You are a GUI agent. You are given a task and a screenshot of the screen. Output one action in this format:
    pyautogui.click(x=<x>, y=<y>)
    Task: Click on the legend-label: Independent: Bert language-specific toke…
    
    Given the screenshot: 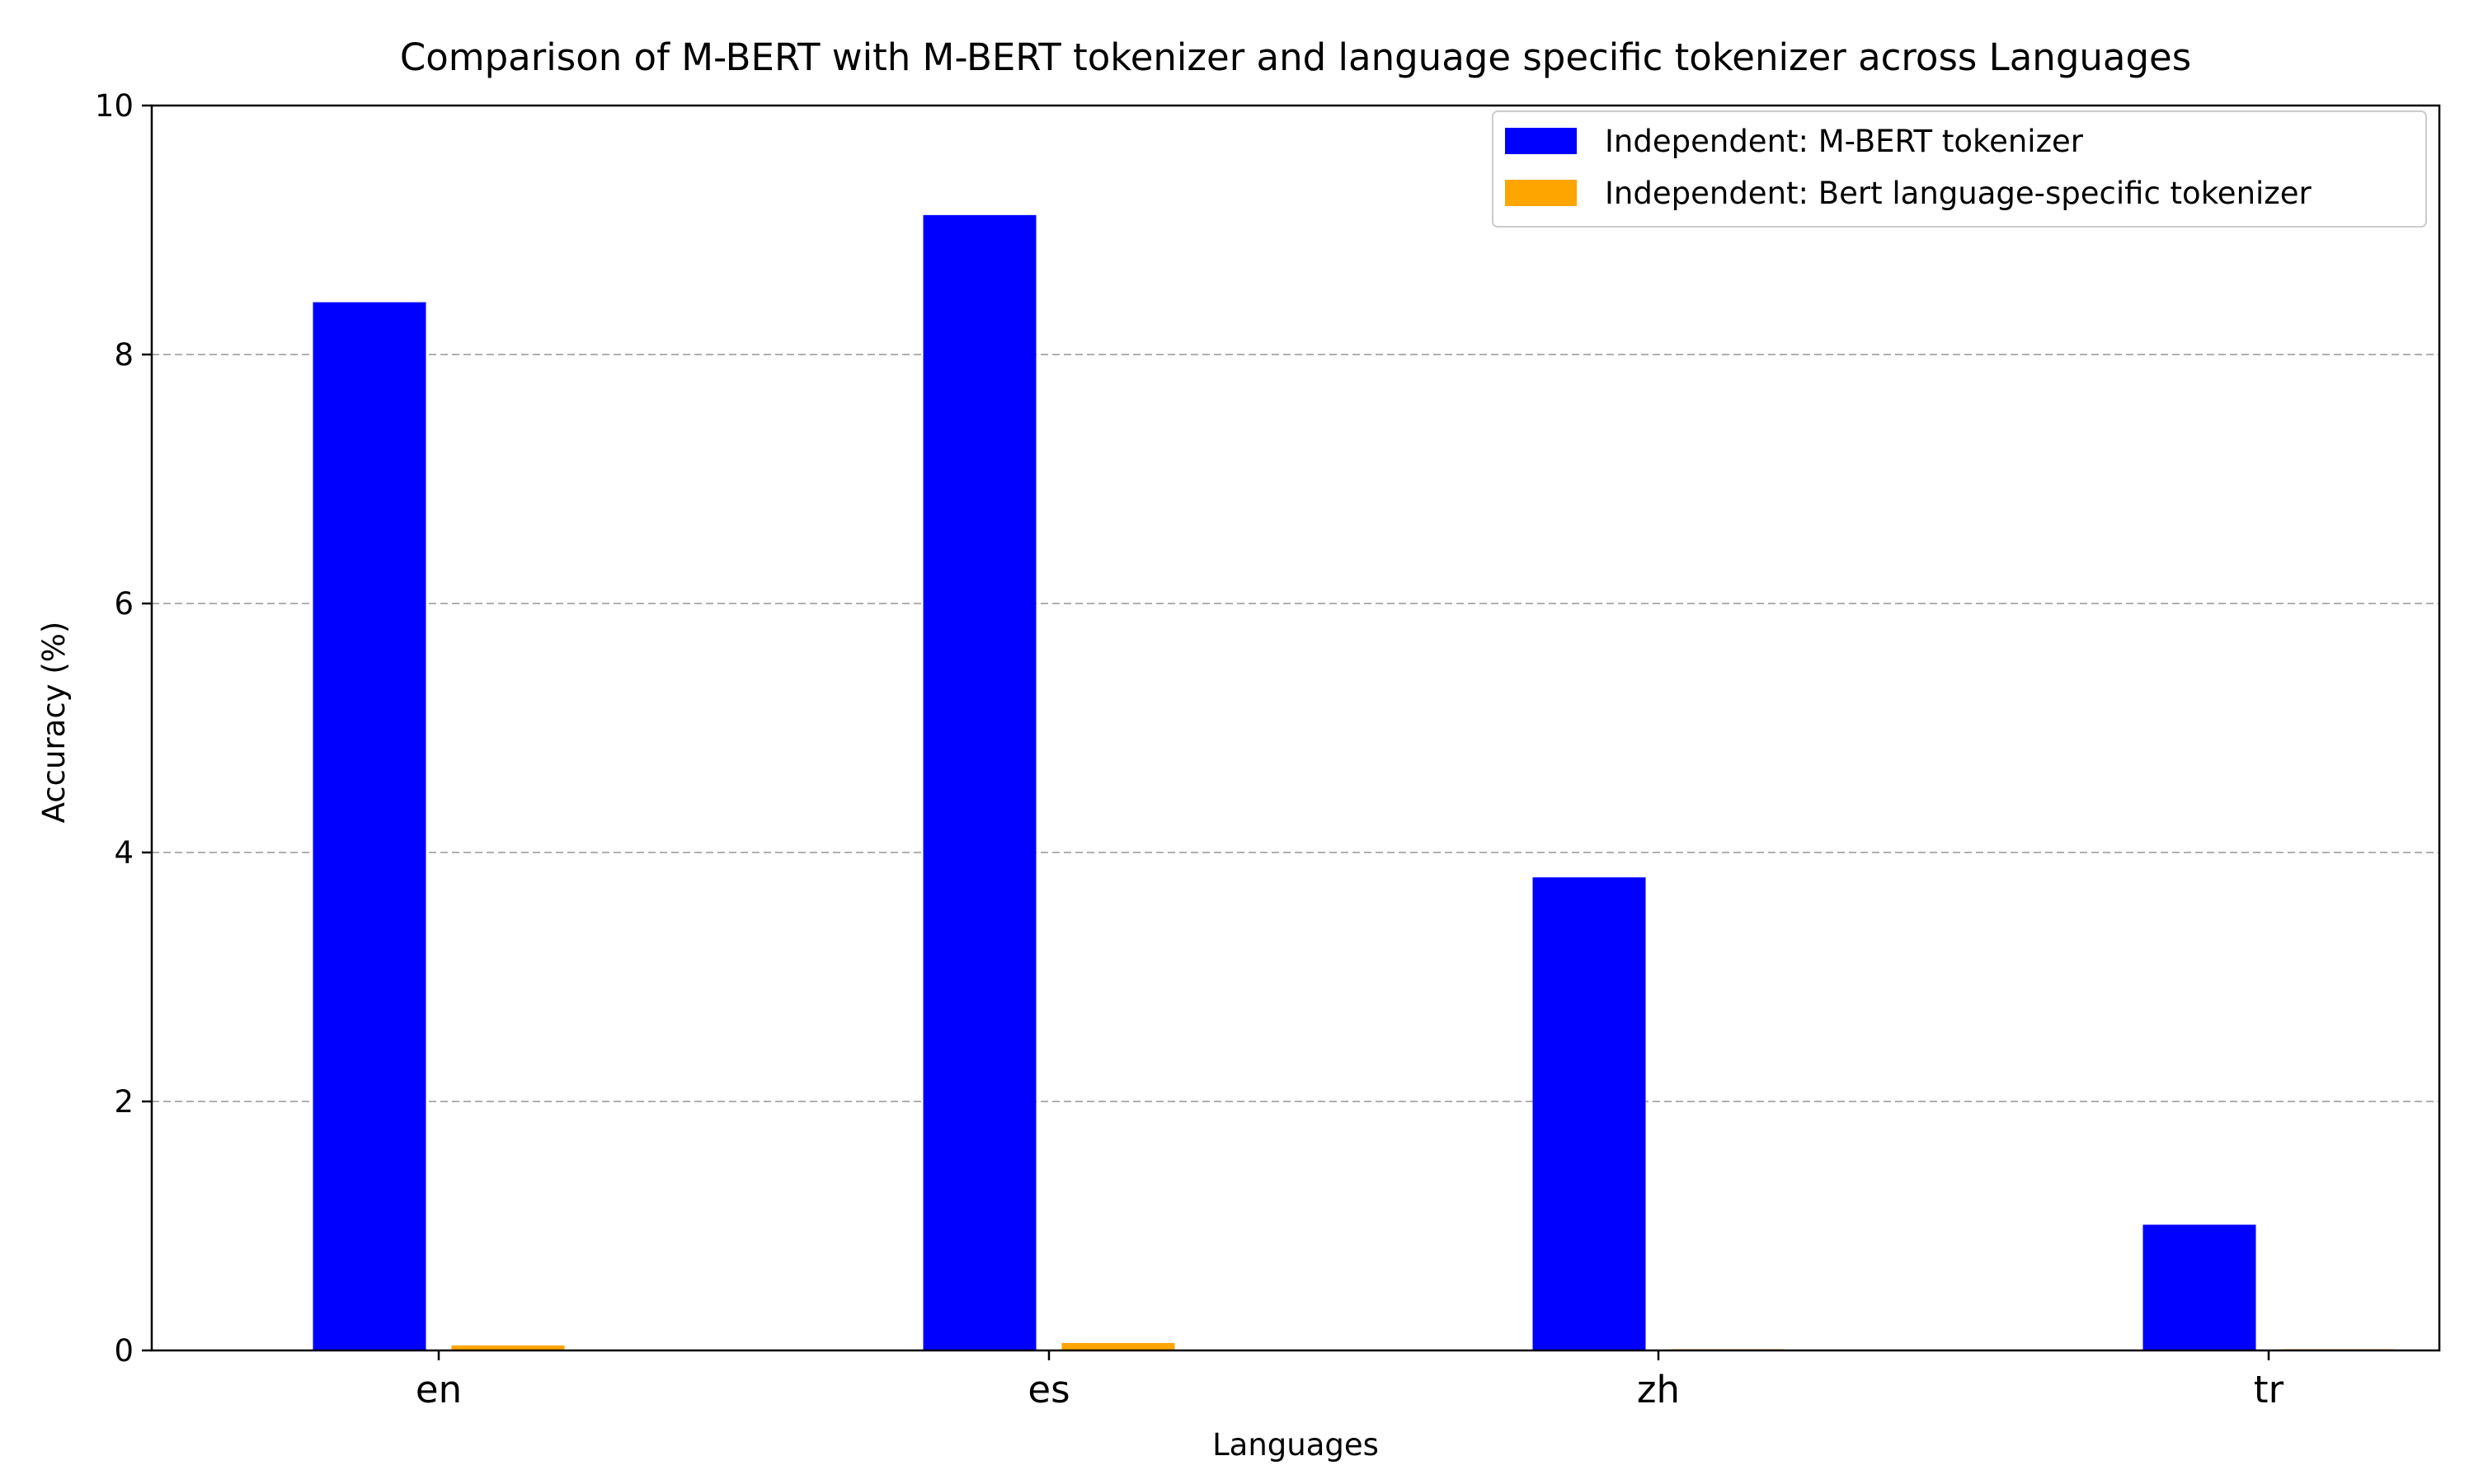 What is the action you would take?
    pyautogui.click(x=1958, y=193)
    